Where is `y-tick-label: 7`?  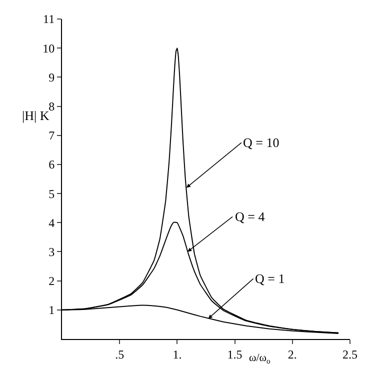
y-tick-label: 7 is located at coordinates (51, 135).